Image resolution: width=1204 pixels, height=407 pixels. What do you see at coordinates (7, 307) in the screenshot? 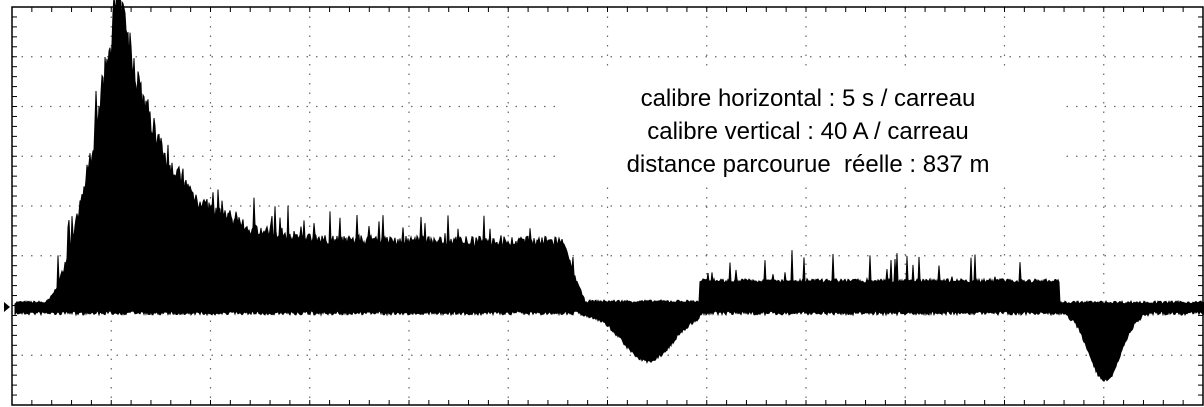
I see `ground-marker` at bounding box center [7, 307].